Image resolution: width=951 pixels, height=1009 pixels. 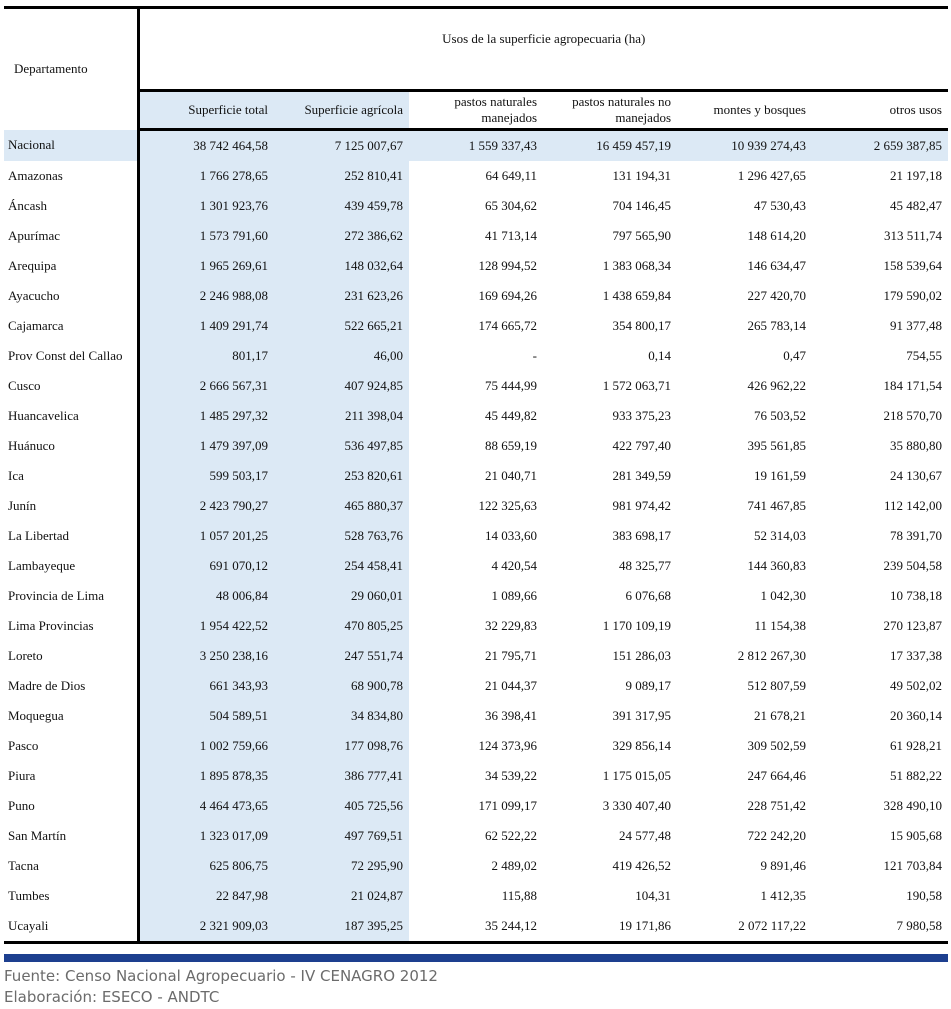 I want to click on cell-value: 35 880,80, so click(x=916, y=445).